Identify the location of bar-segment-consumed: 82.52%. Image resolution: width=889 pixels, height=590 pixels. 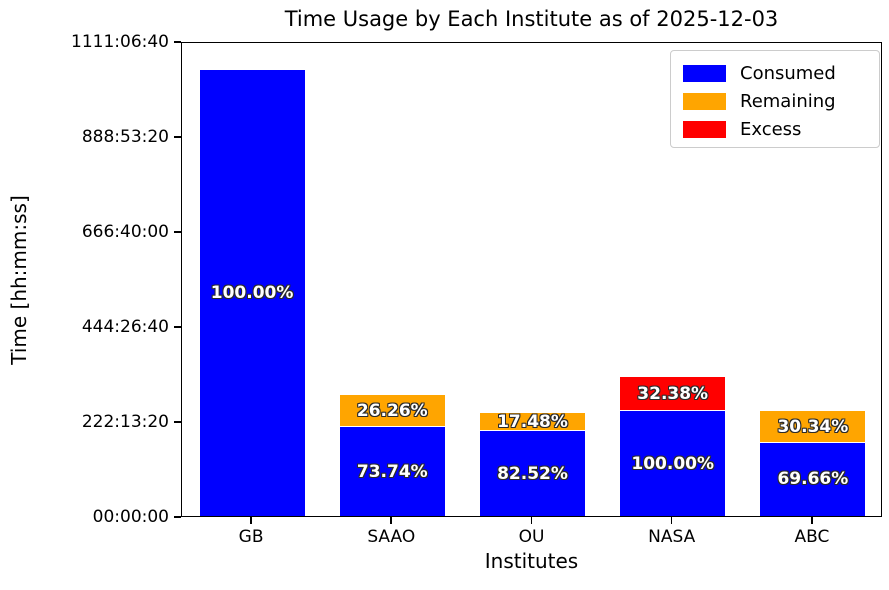
(532, 473).